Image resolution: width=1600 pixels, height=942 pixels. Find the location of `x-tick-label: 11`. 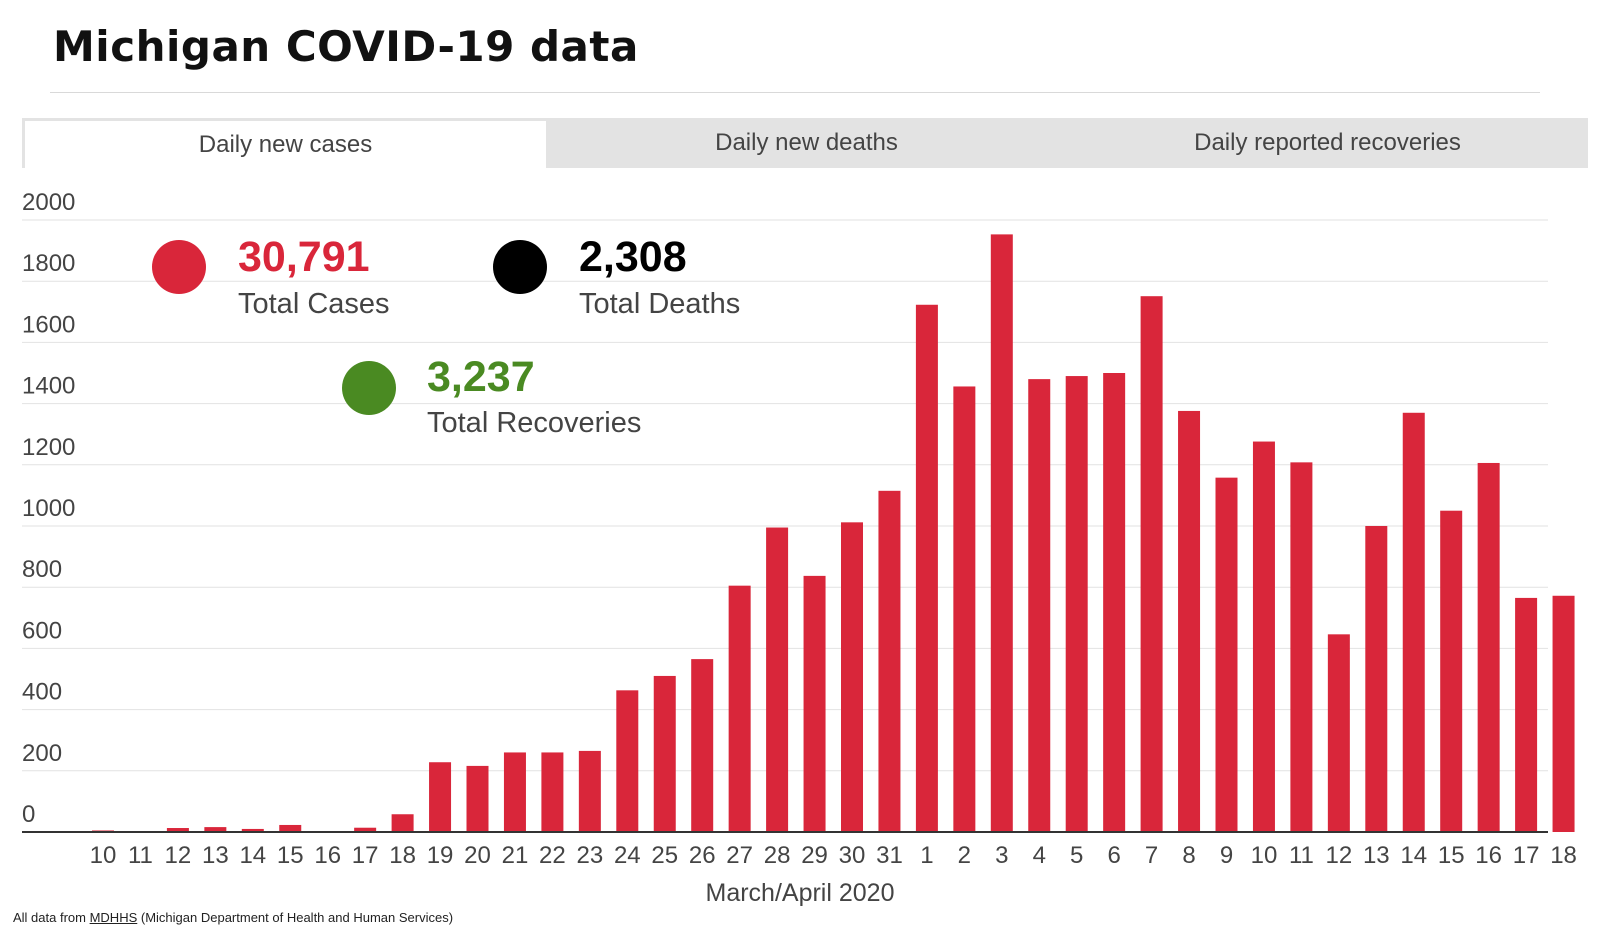

x-tick-label: 11 is located at coordinates (1301, 855).